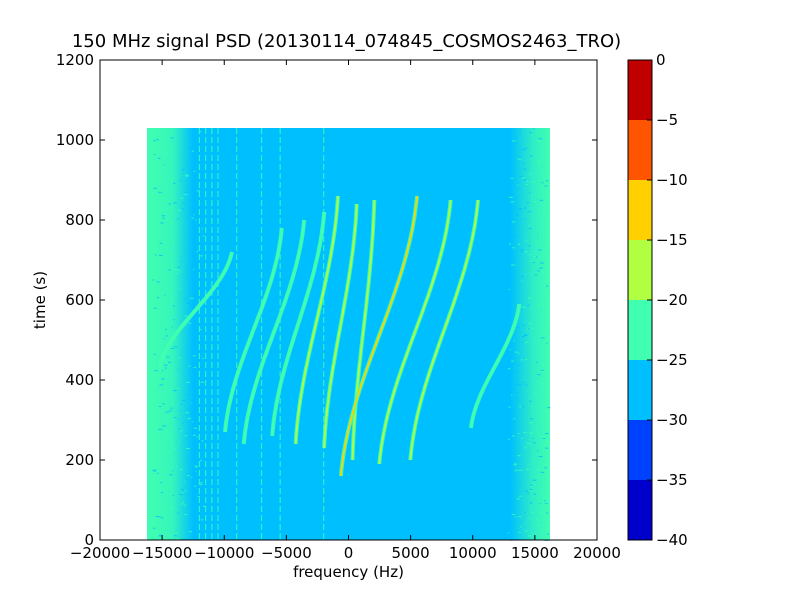 The height and width of the screenshot is (600, 800). What do you see at coordinates (40, 300) in the screenshot?
I see `y-axis-label: time (s)` at bounding box center [40, 300].